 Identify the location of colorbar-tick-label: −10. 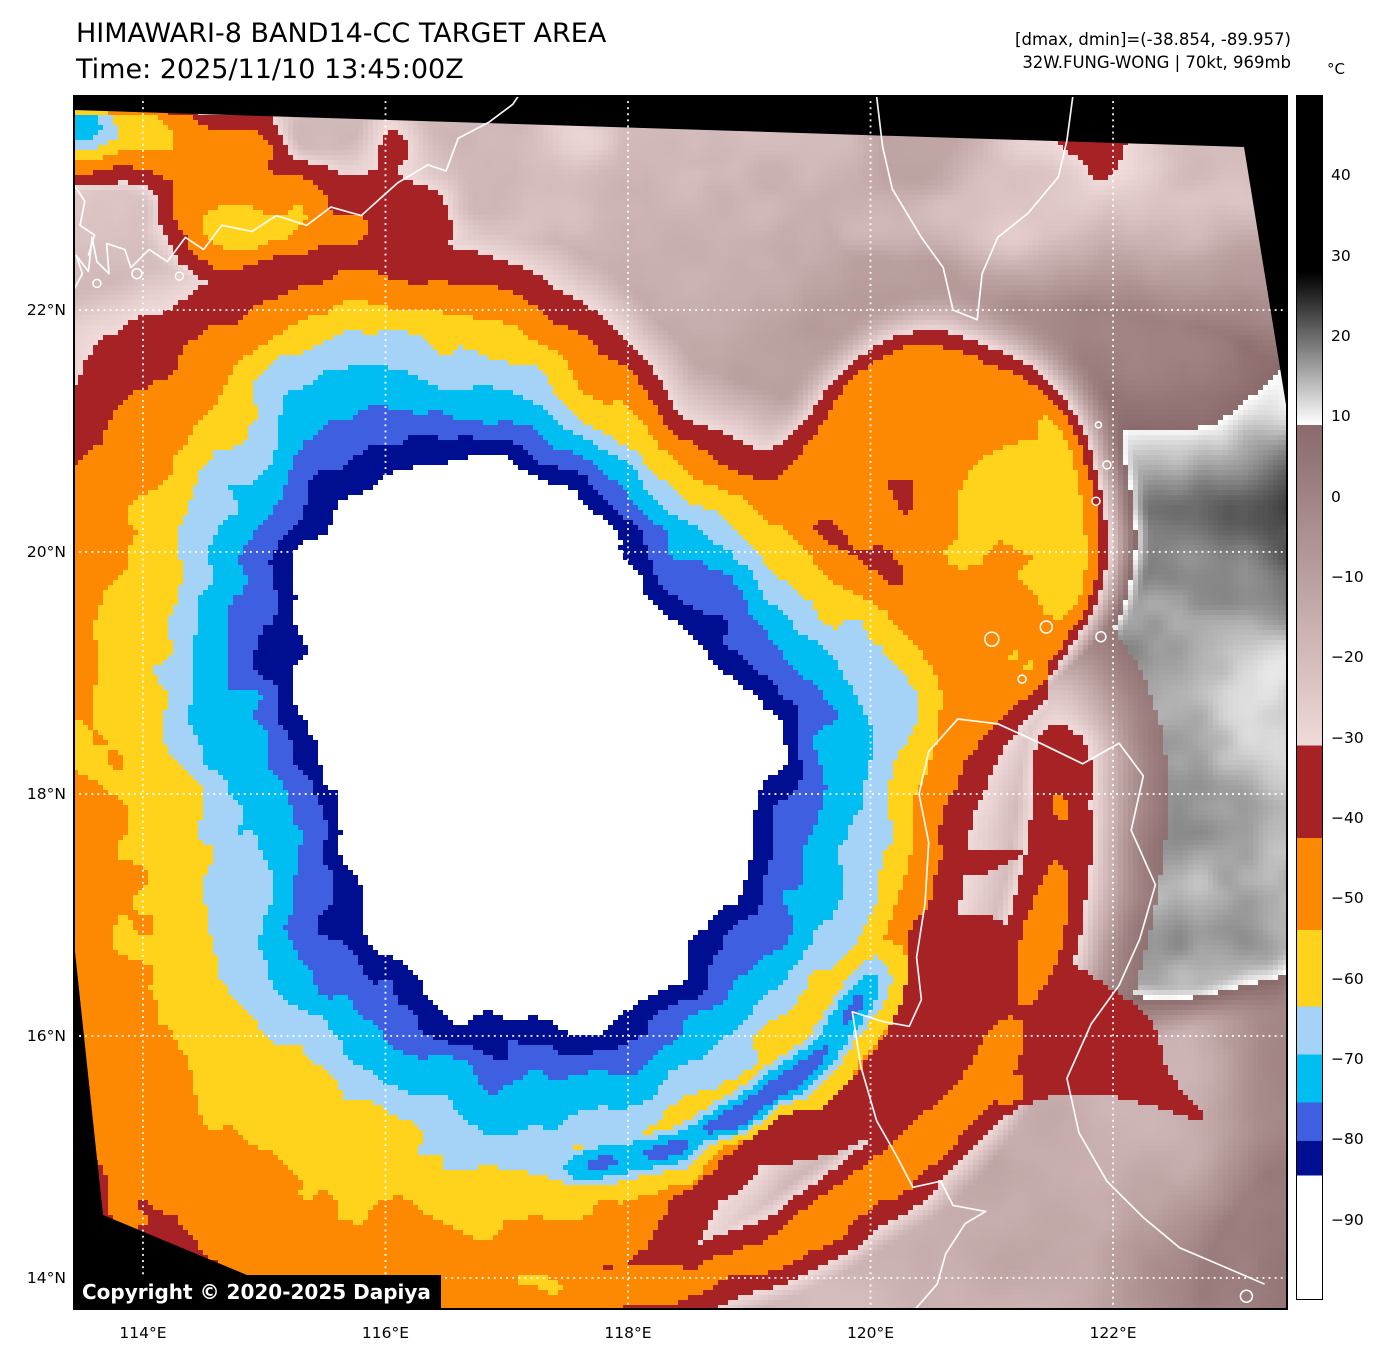
(1347, 577).